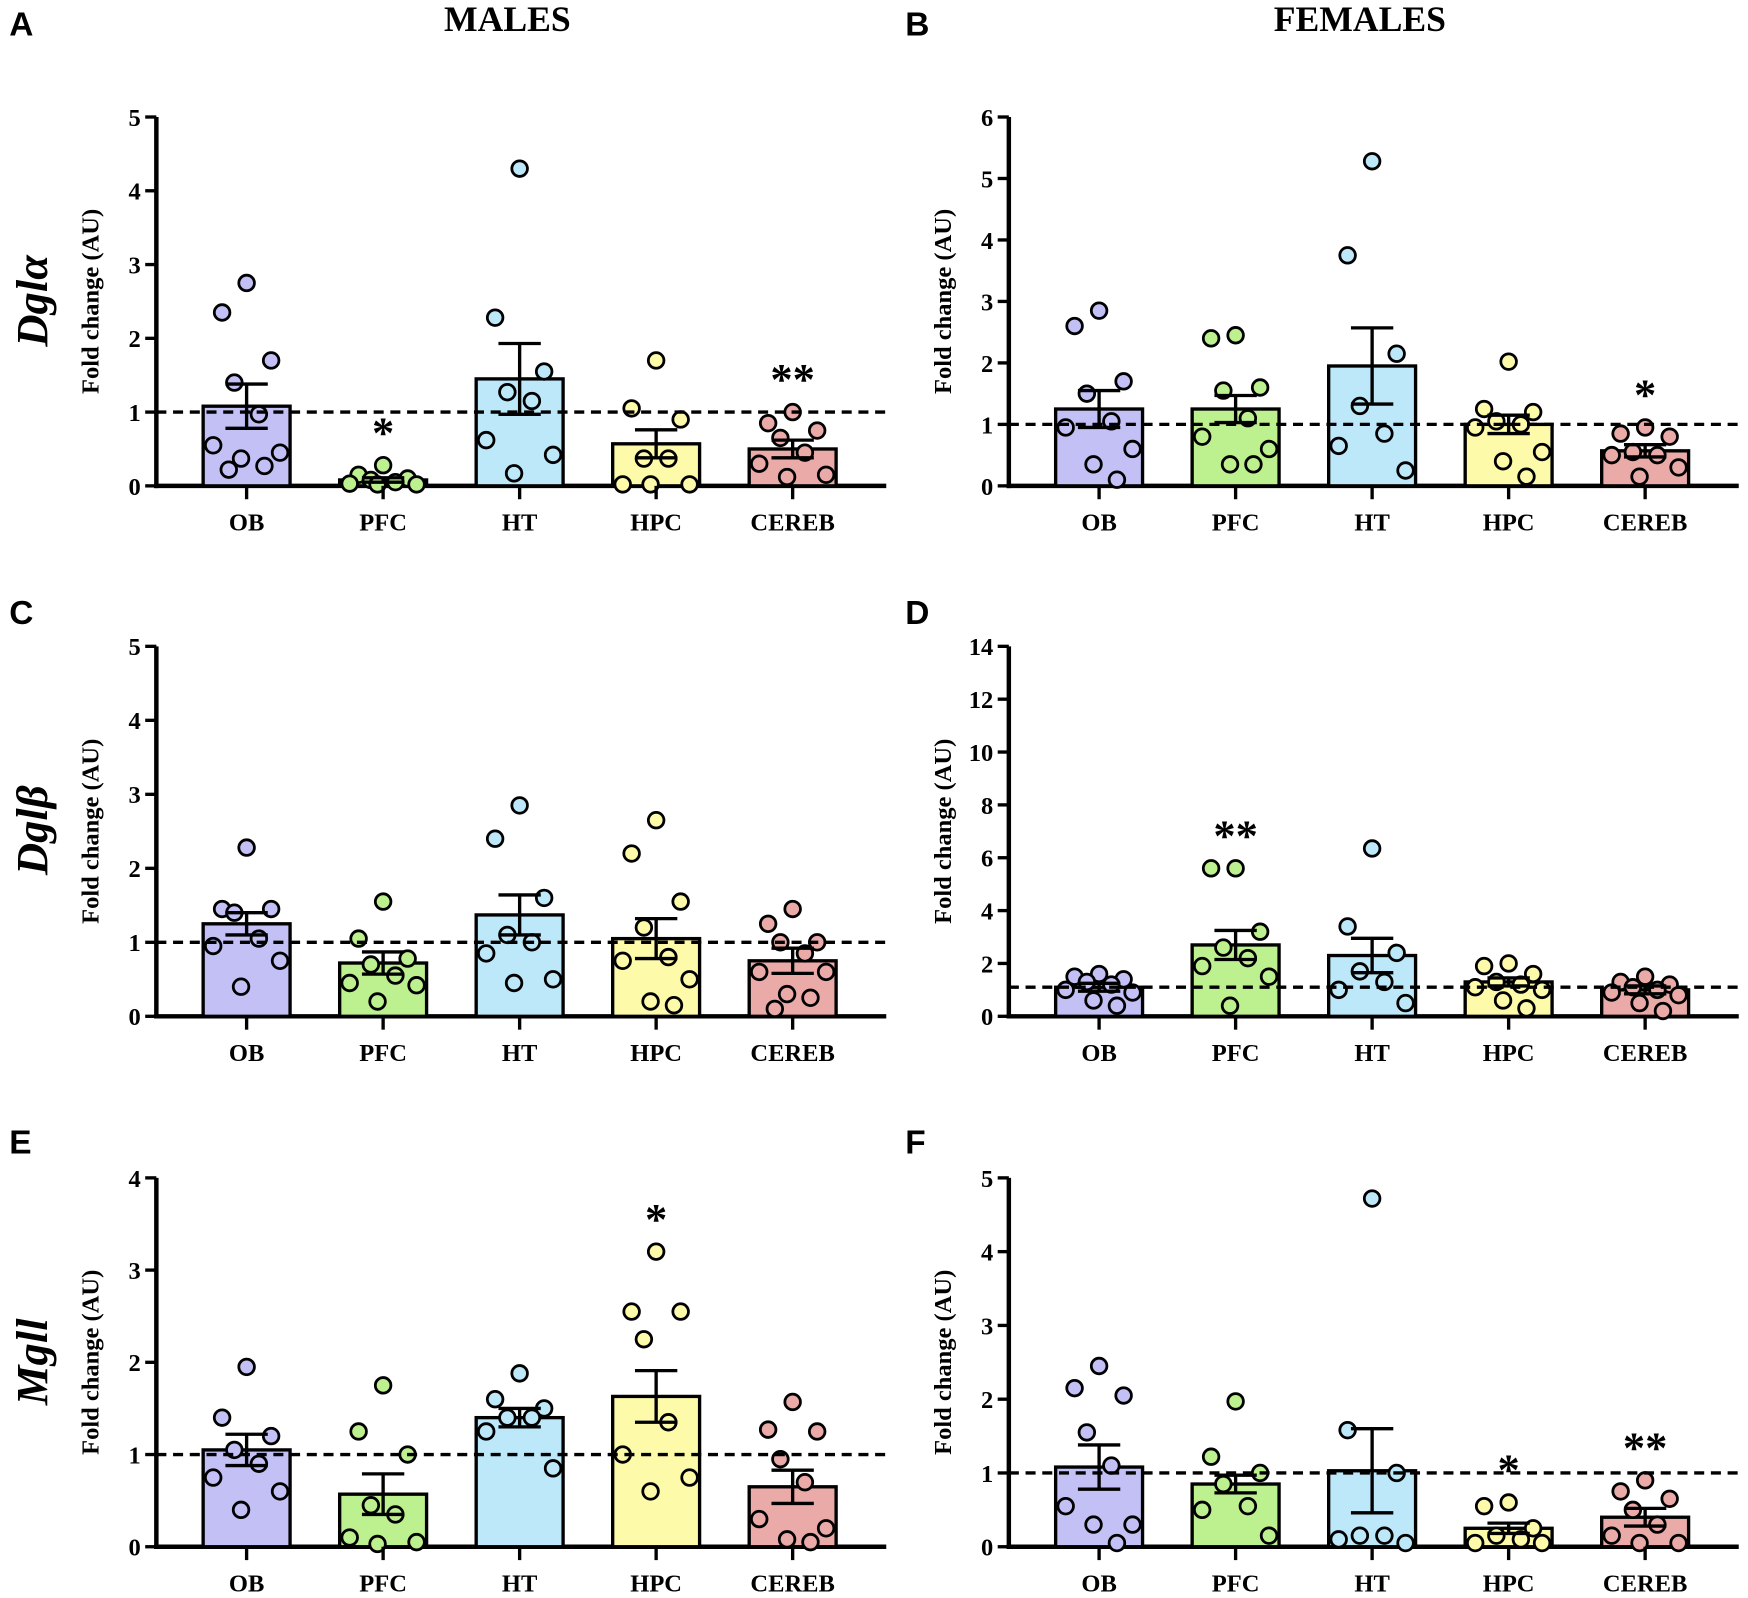 This screenshot has width=1748, height=1598. What do you see at coordinates (917, 25) in the screenshot?
I see `panel-letter: B` at bounding box center [917, 25].